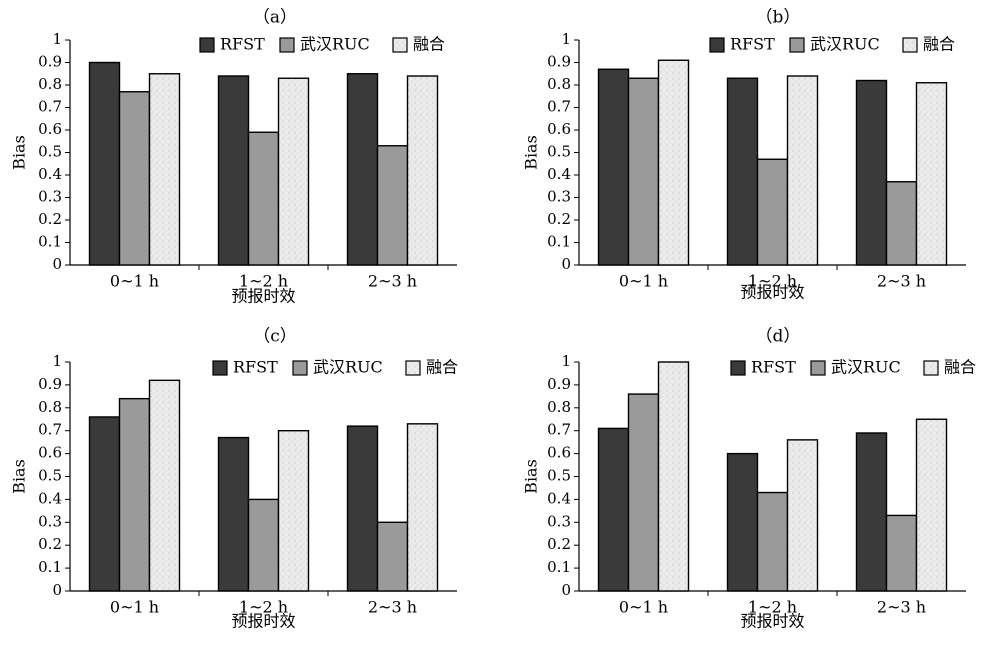 Image resolution: width=1000 pixels, height=648 pixels. I want to click on panel-label: （a）, so click(275, 18).